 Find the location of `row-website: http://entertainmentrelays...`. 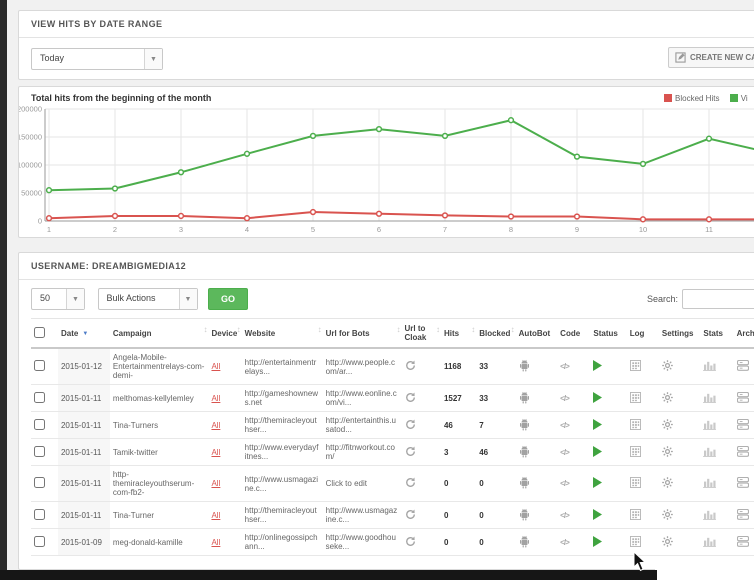

row-website: http://entertainmentrelays... is located at coordinates (282, 366).